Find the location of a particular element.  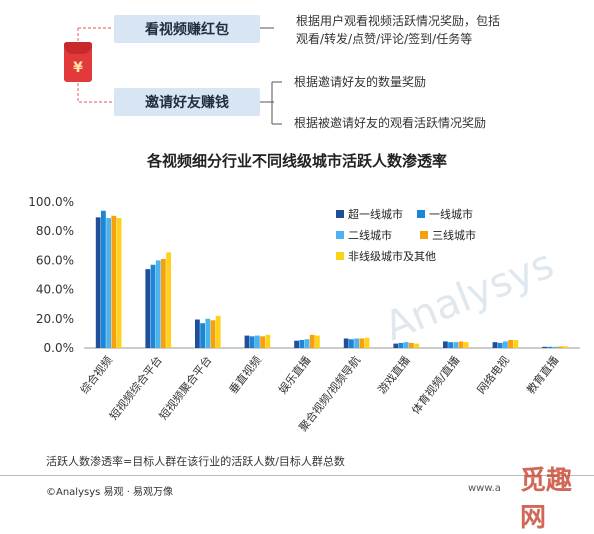

definition-note: 活跃人数渗透率=目标人群在该行业的活跃人数/目标人群总数 is located at coordinates (195, 461).